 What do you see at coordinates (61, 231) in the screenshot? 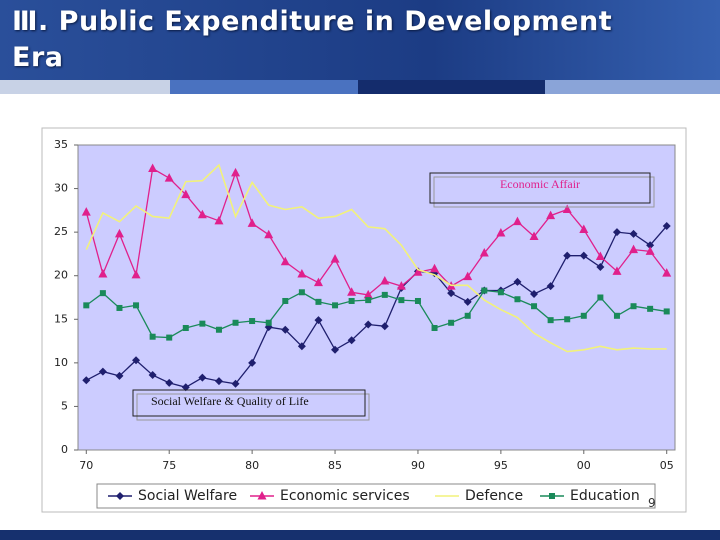
I see `y-tick-label: 25` at bounding box center [61, 231].